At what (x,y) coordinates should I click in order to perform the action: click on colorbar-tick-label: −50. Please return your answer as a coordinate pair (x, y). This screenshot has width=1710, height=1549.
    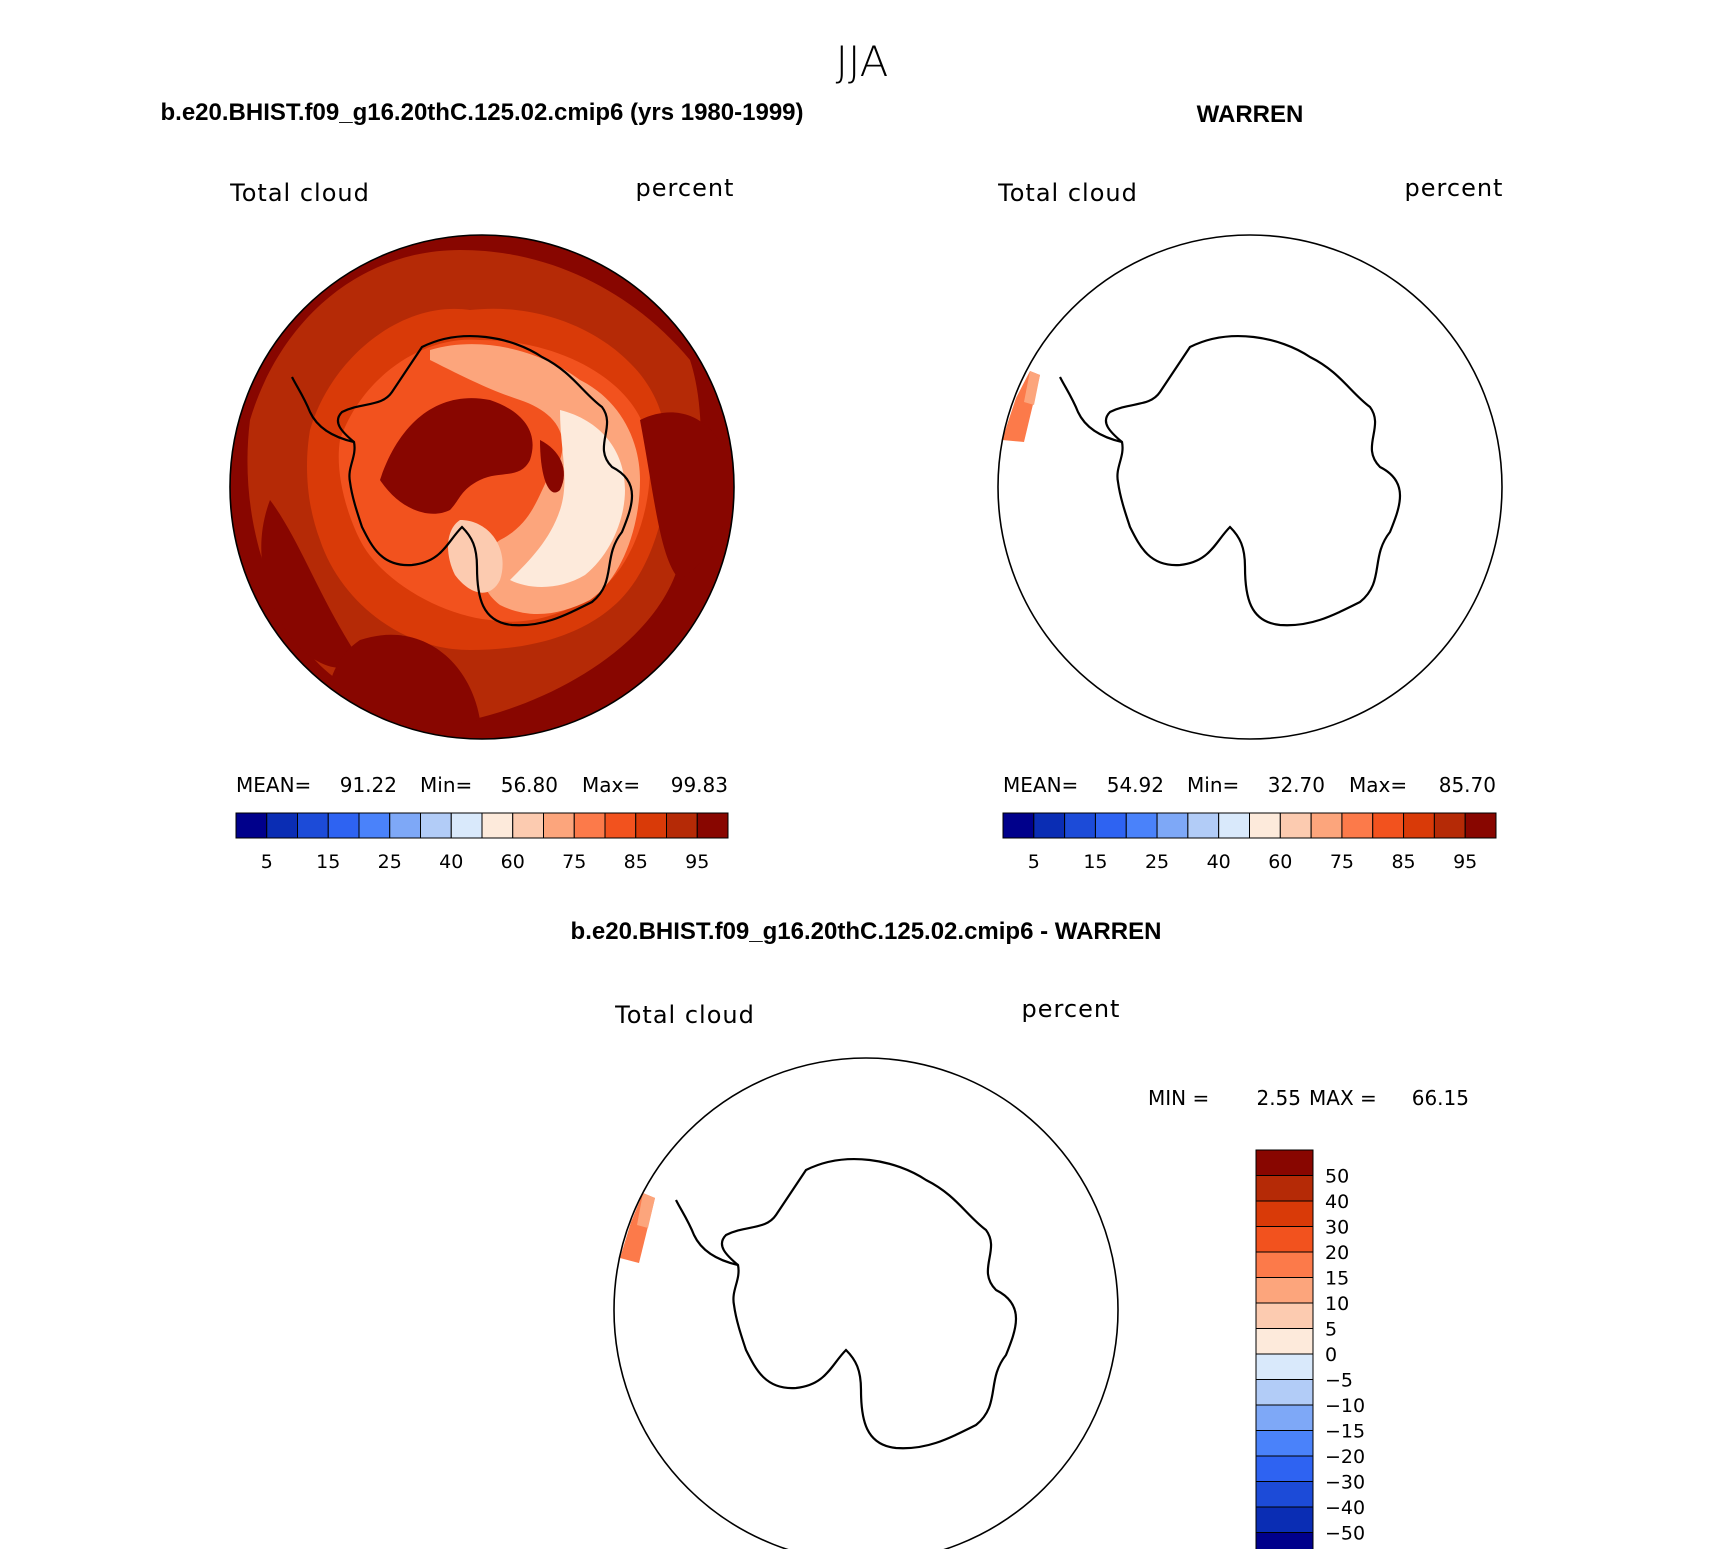
    Looking at the image, I should click on (1345, 1534).